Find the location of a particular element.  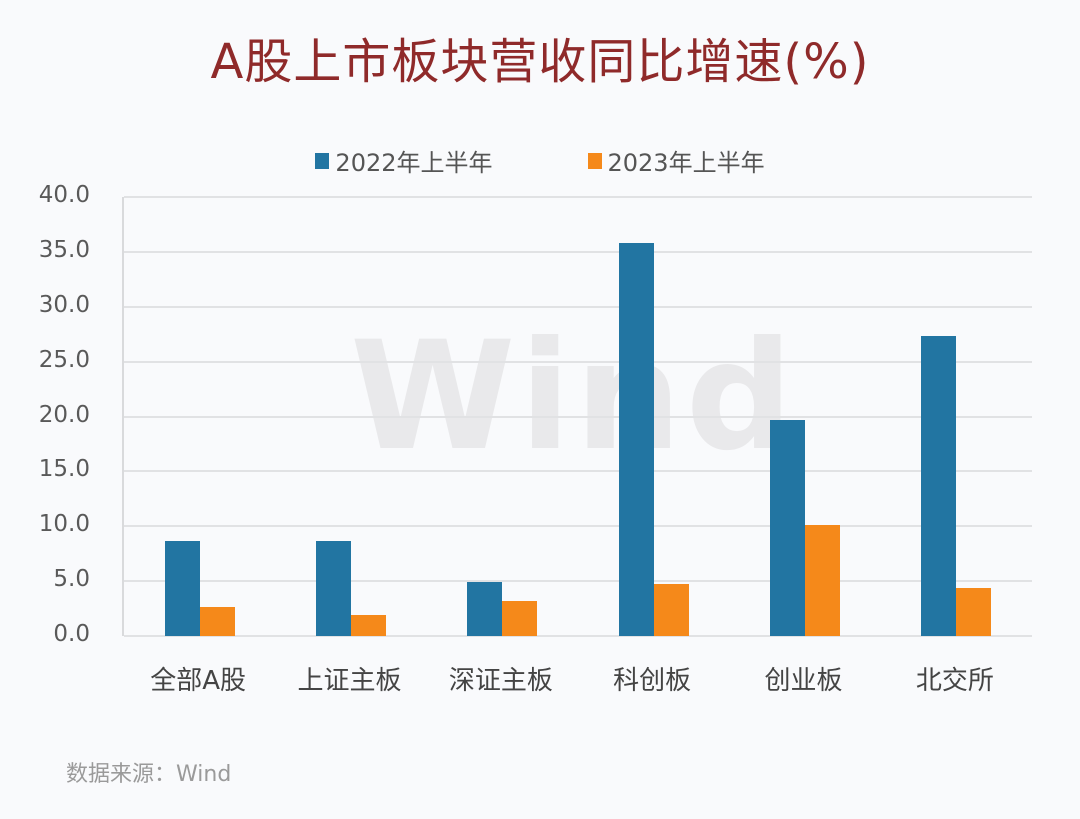

legend-item-2022: 2022年上半年 is located at coordinates (404, 160).